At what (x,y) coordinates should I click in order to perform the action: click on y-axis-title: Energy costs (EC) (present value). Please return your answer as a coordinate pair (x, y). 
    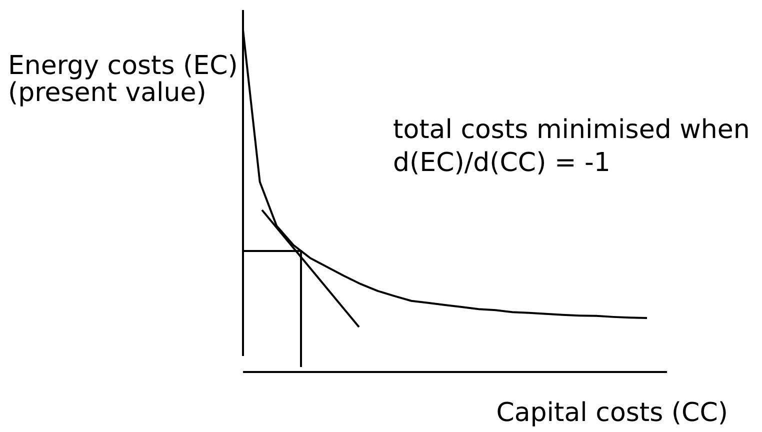
    Looking at the image, I should click on (123, 79).